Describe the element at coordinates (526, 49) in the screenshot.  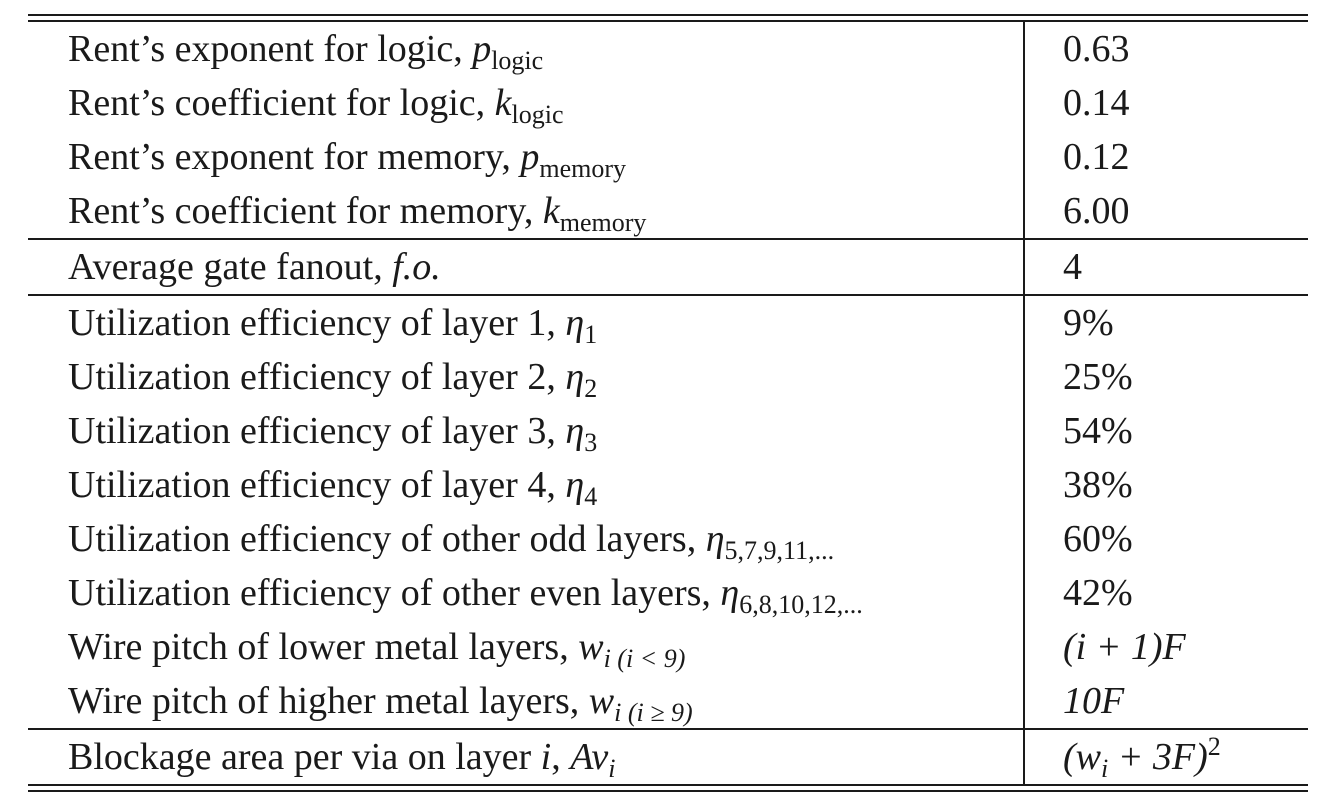
I see `parameter-label: Rent’s exponent for logic, plogic` at that location.